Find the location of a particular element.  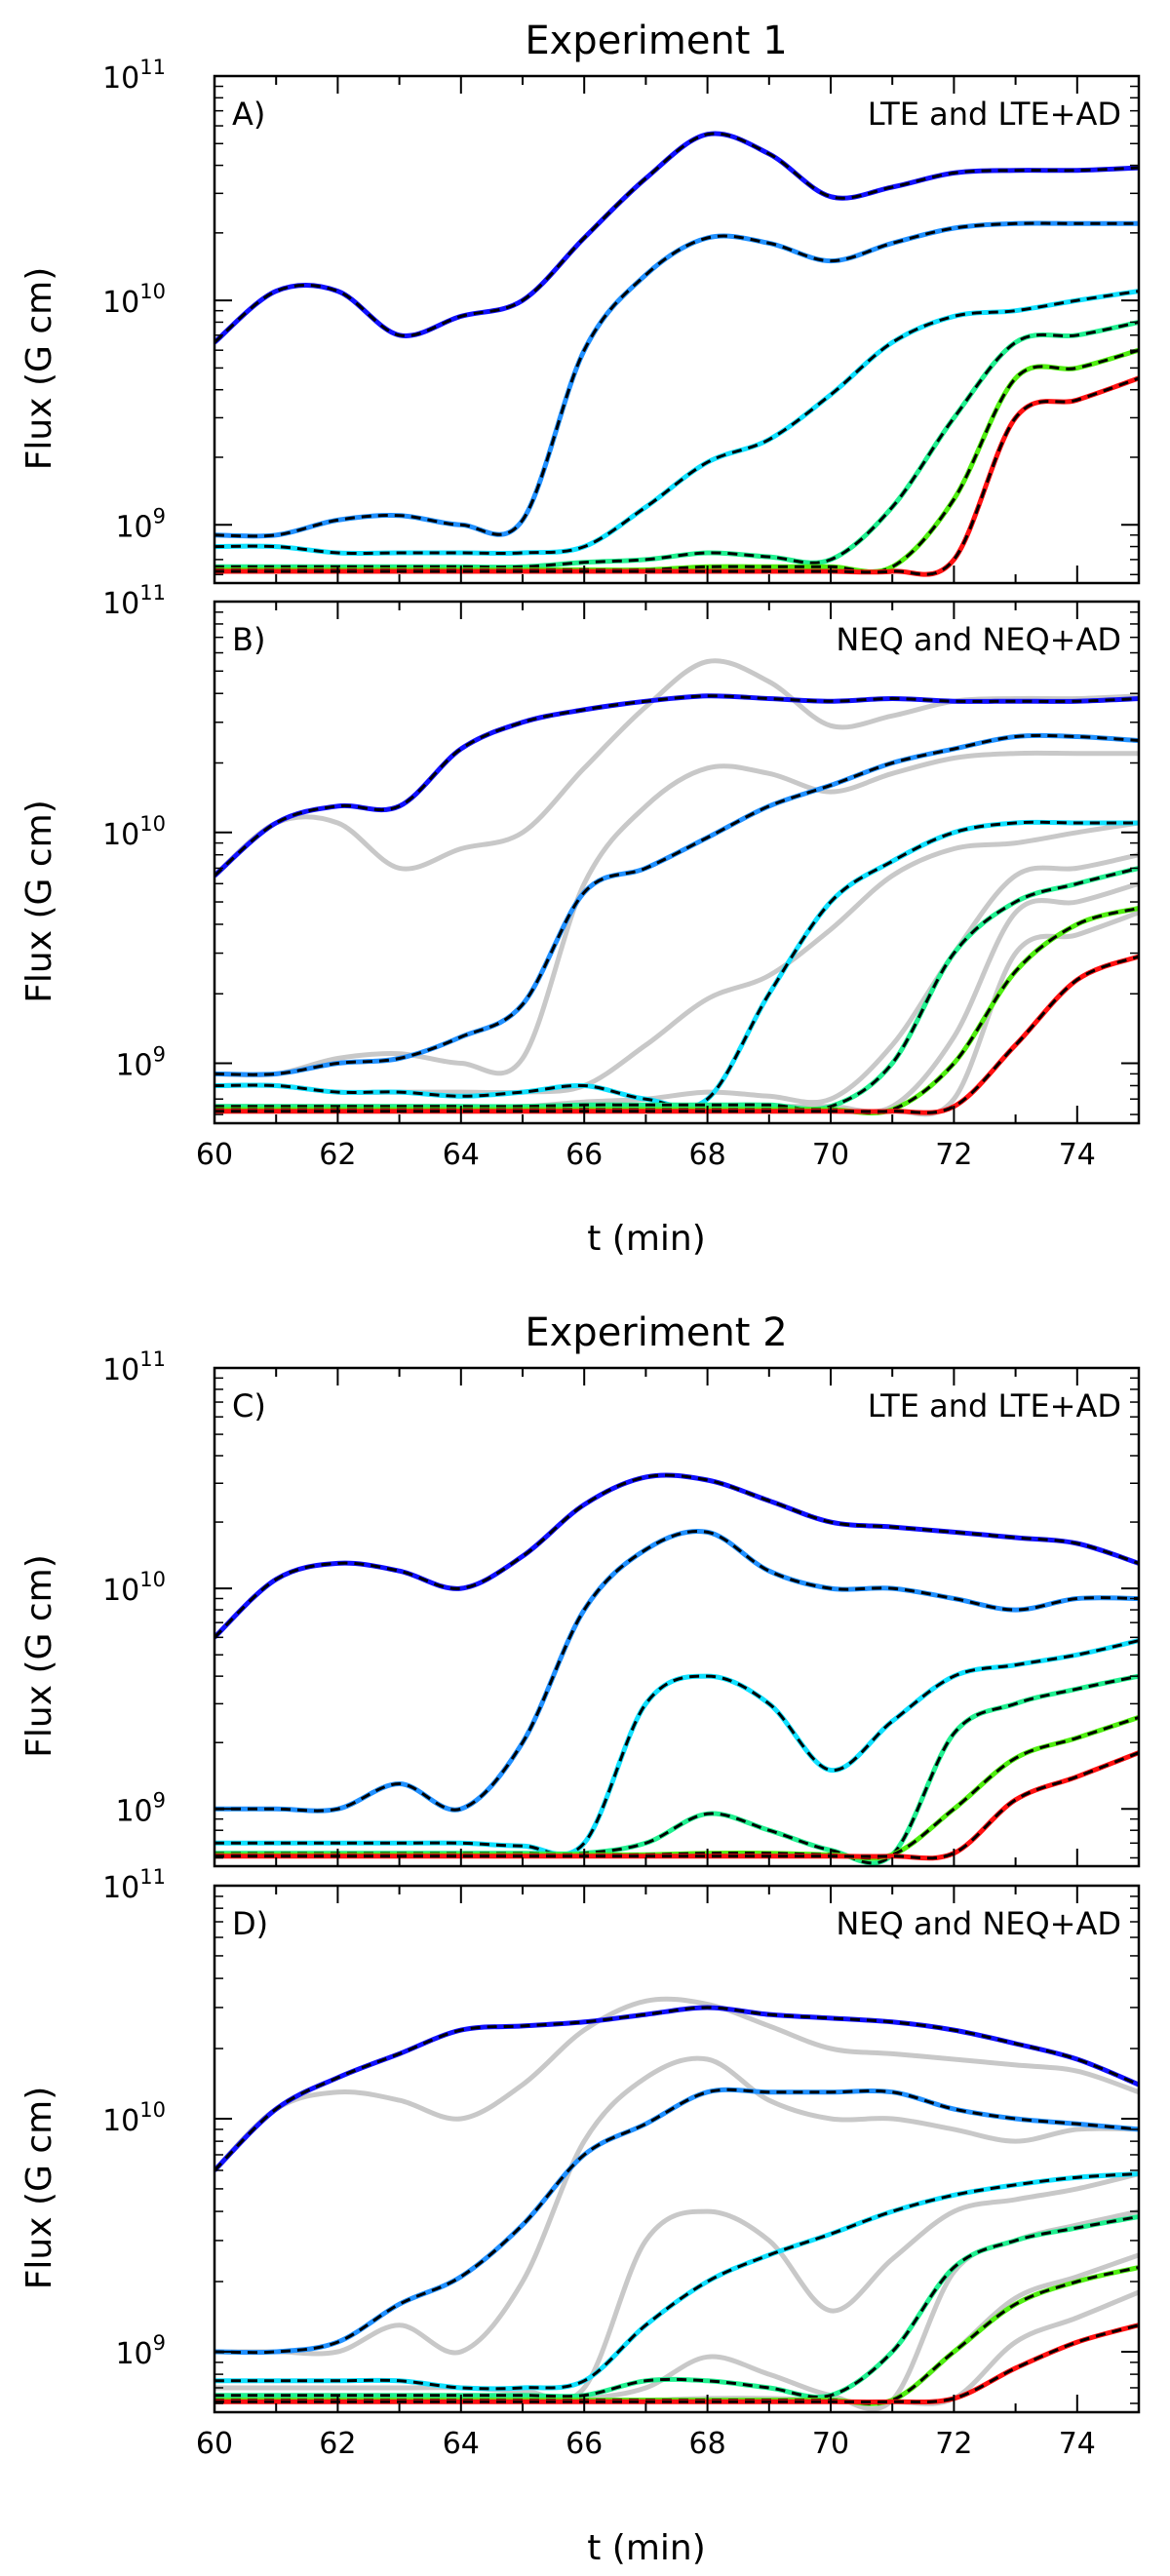

panel-label: C) is located at coordinates (249, 1406).